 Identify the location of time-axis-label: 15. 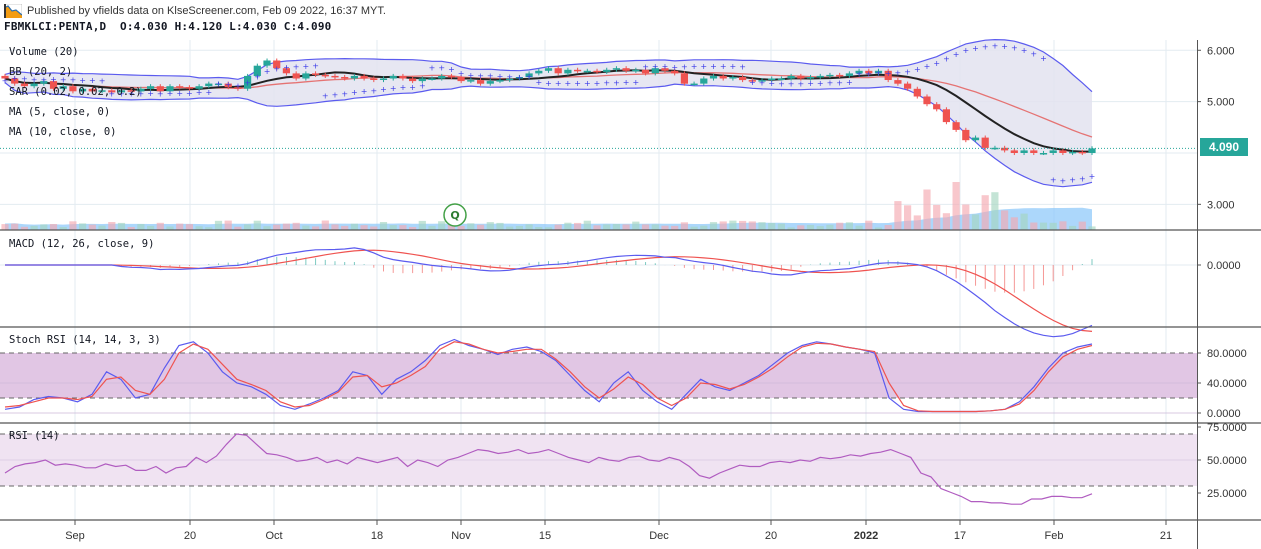
(545, 536).